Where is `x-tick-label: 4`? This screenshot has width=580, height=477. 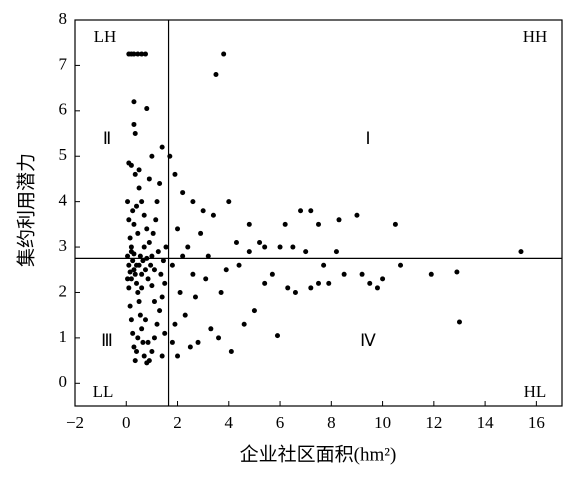
x-tick-label: 4 is located at coordinates (229, 422).